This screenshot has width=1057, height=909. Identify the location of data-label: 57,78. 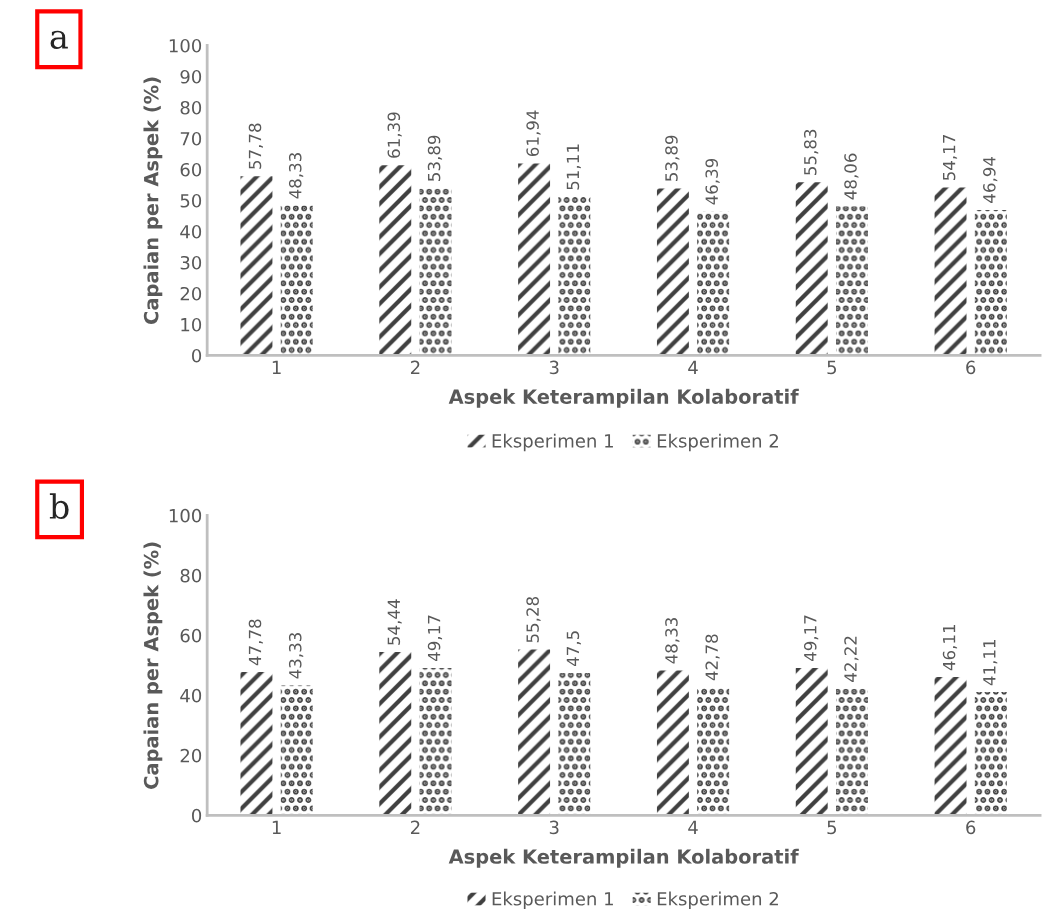
(255, 146).